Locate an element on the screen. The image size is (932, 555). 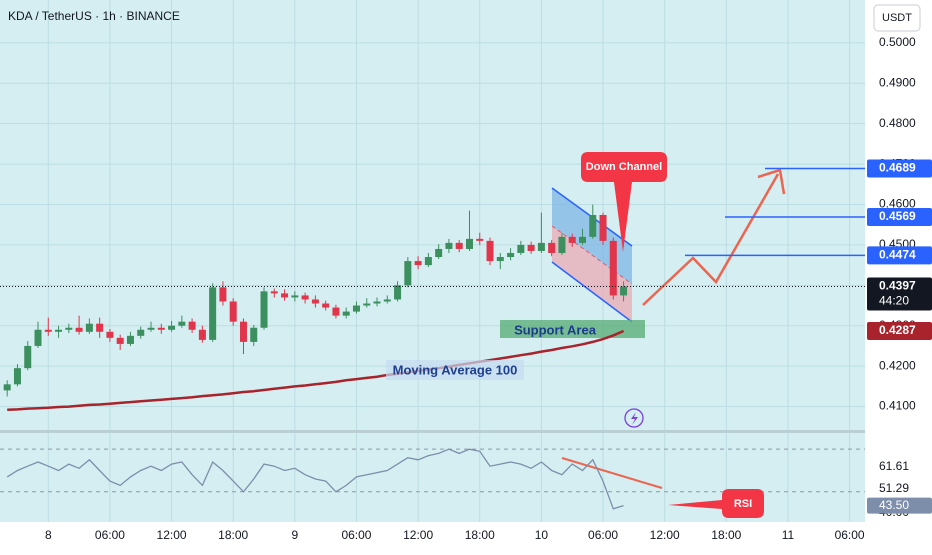
rsi-marker-label: 51.29 is located at coordinates (894, 488).